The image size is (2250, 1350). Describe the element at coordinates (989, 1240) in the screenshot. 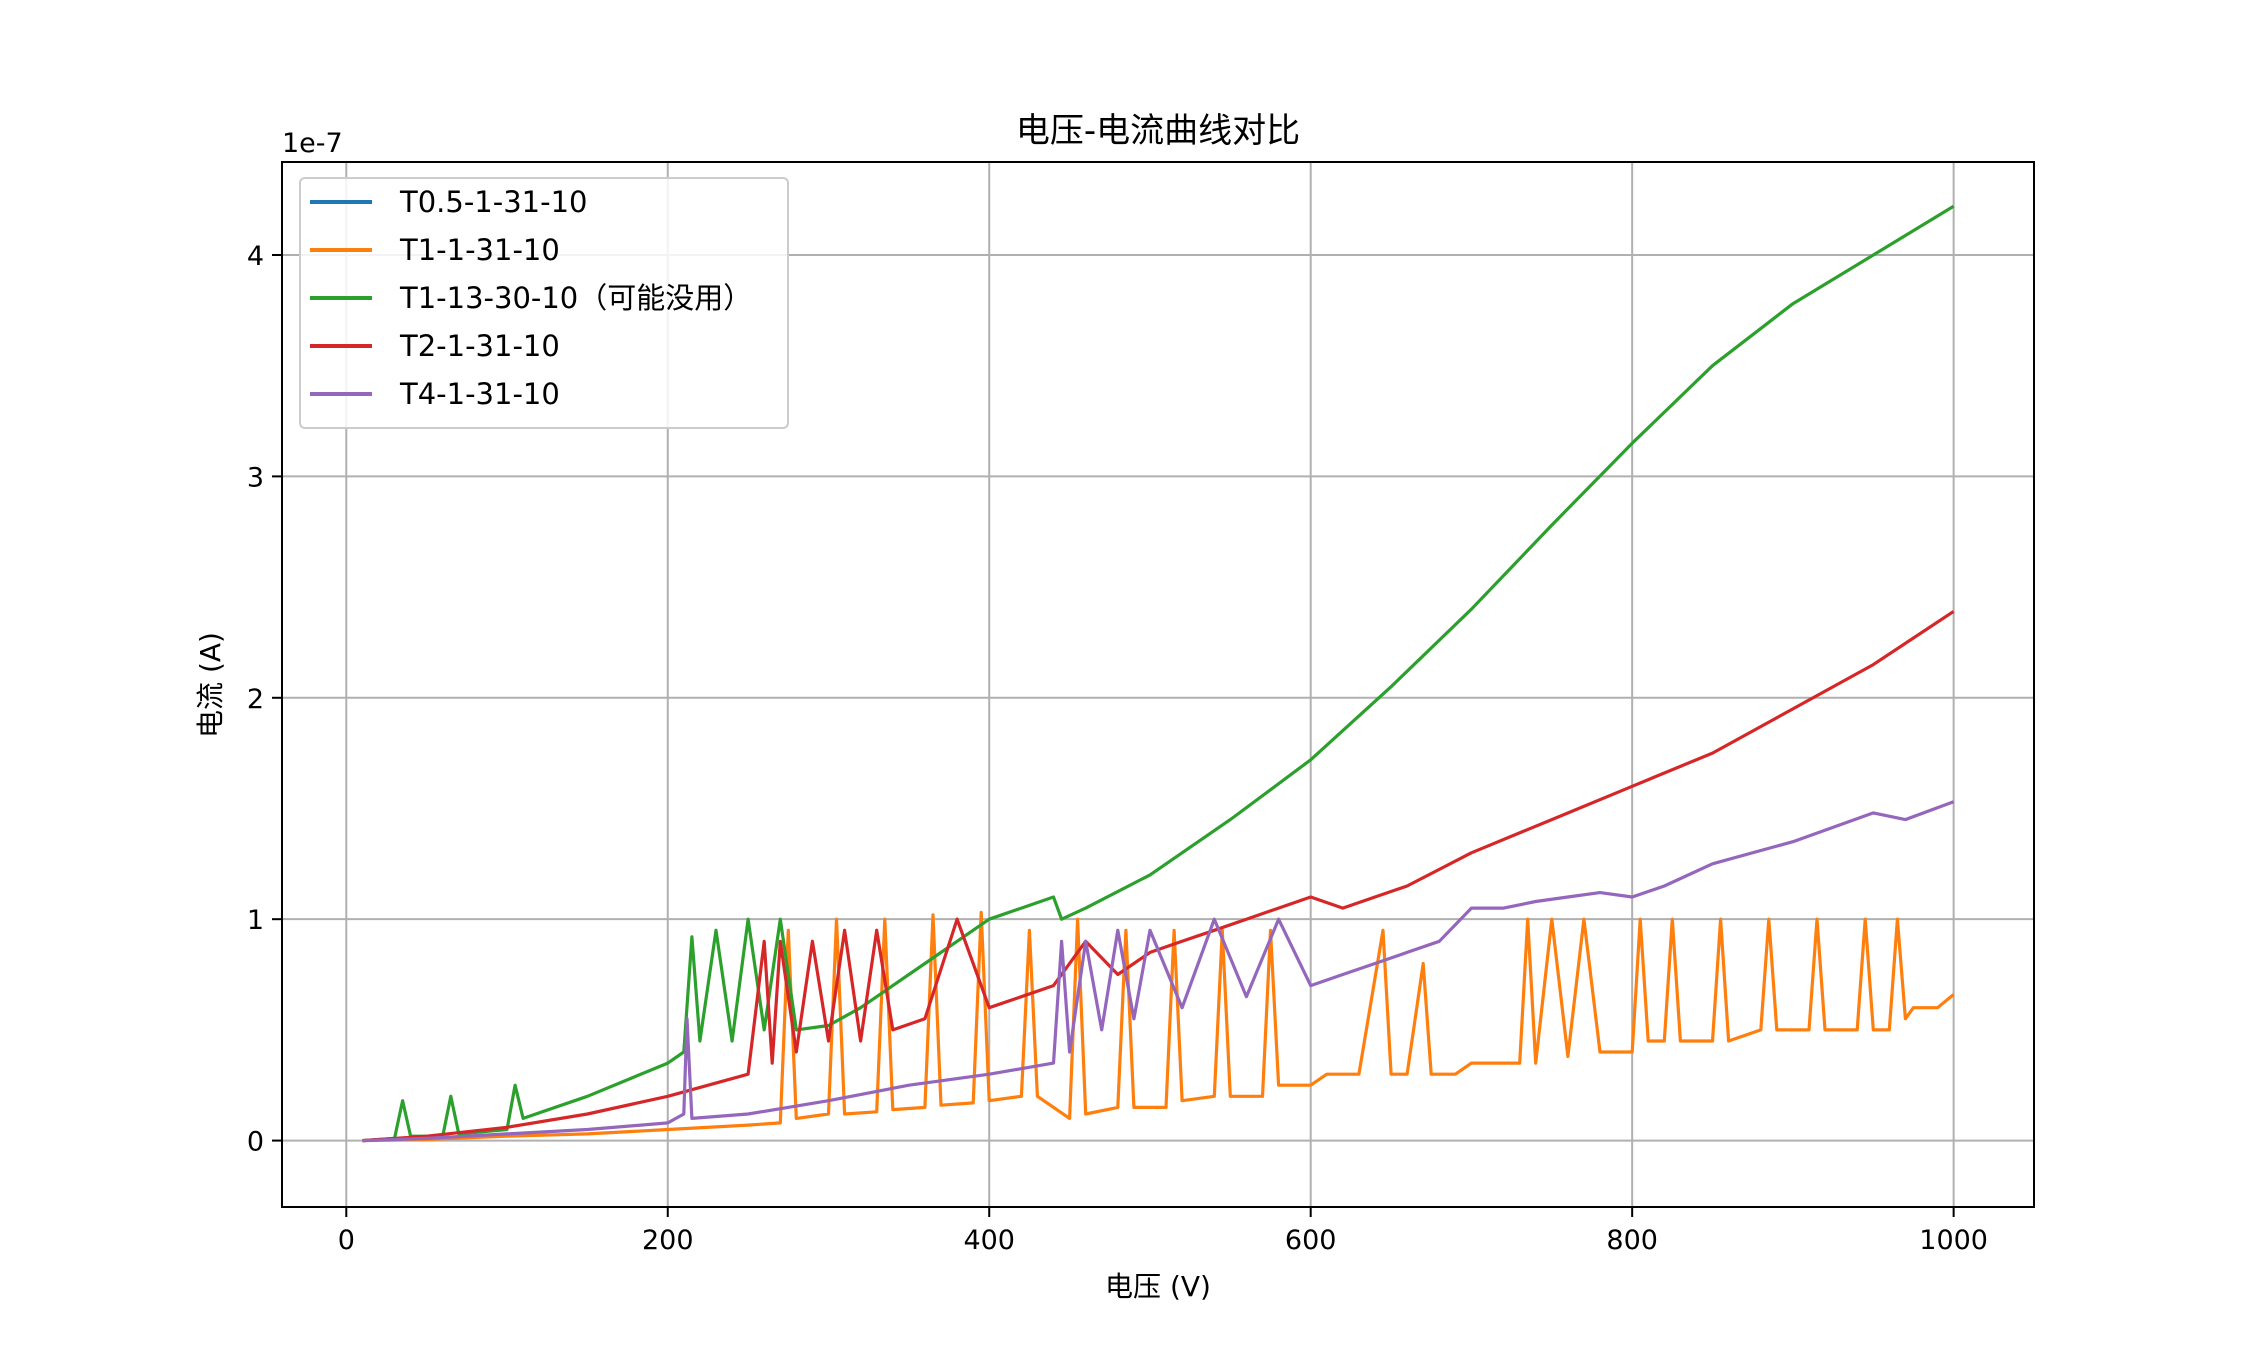

I see `x-tick-label: 400` at that location.